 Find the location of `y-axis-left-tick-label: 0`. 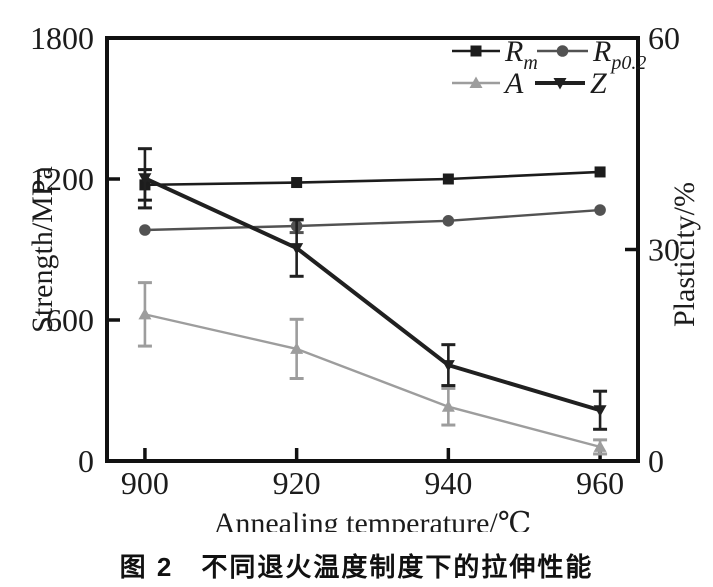

y-axis-left-tick-label: 0 is located at coordinates (86, 461).